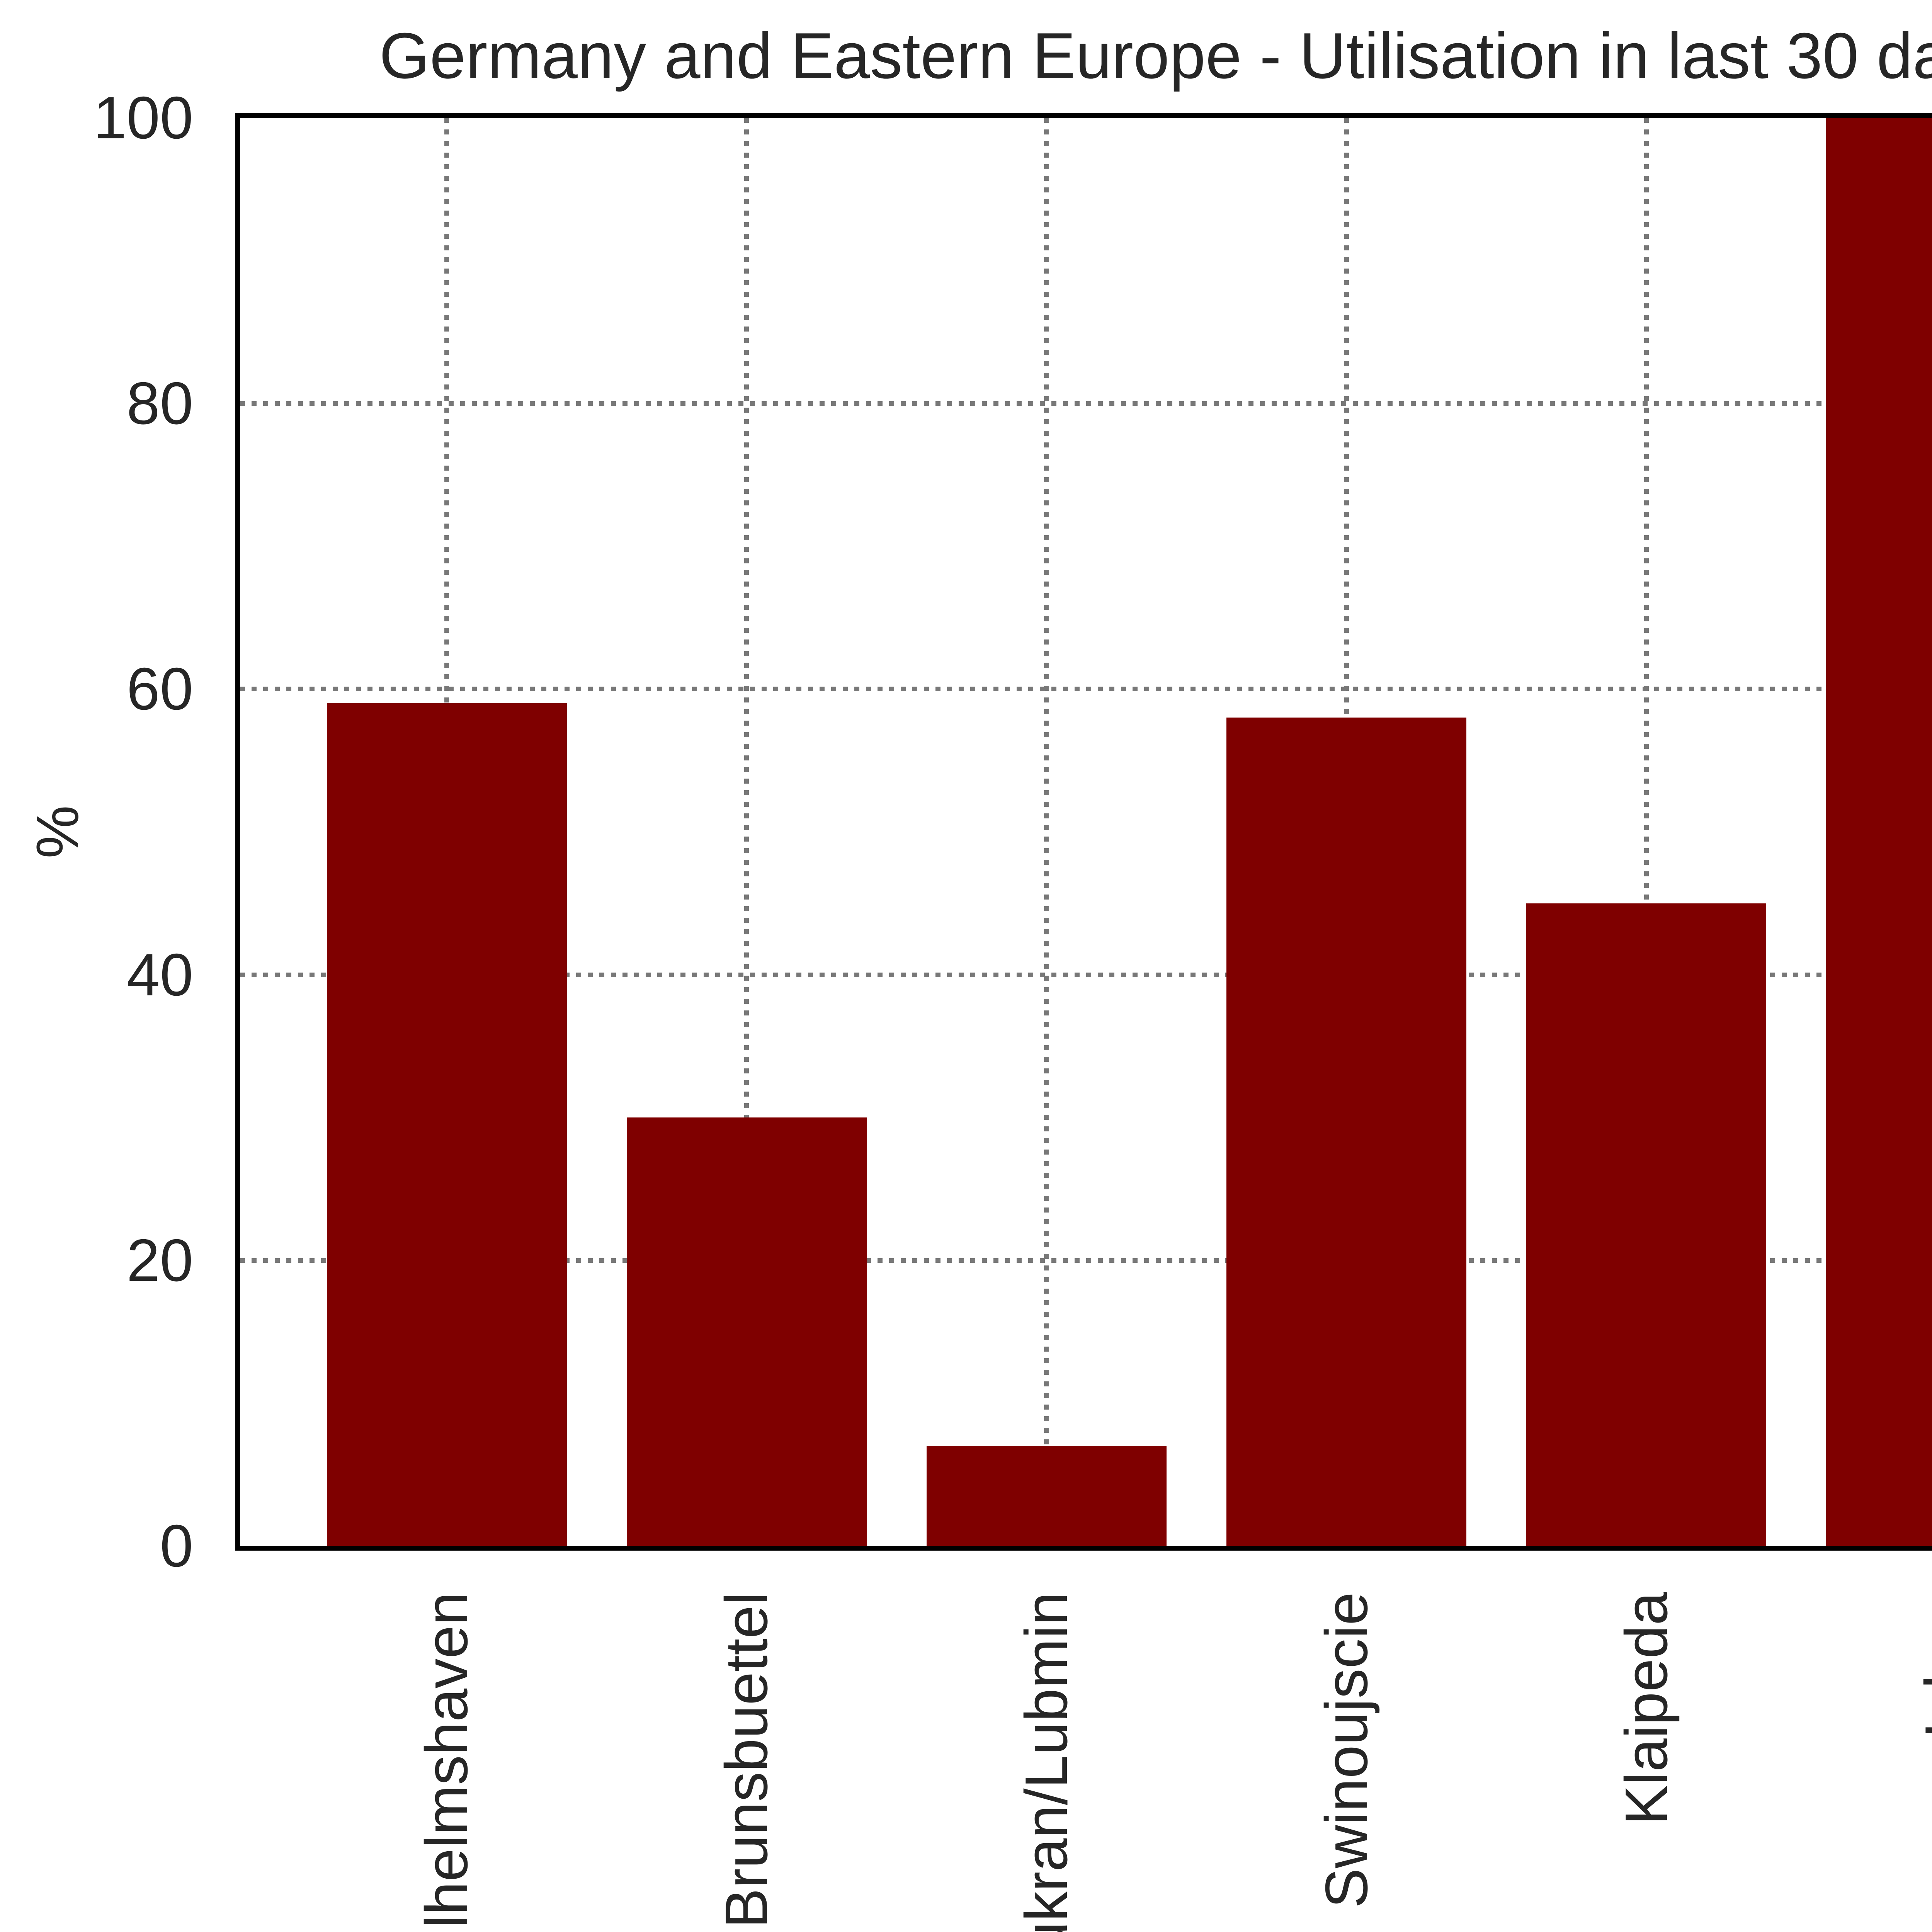 Image resolution: width=1932 pixels, height=1932 pixels. I want to click on x-tick-label-Mukran/Lubmin: Mukran/Lubmin, so click(1047, 1762).